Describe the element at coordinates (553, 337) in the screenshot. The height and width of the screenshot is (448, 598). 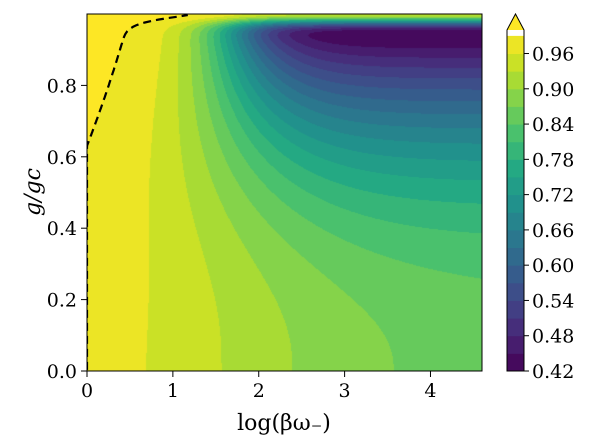
I see `colorbar-tick-label: 0.48` at that location.